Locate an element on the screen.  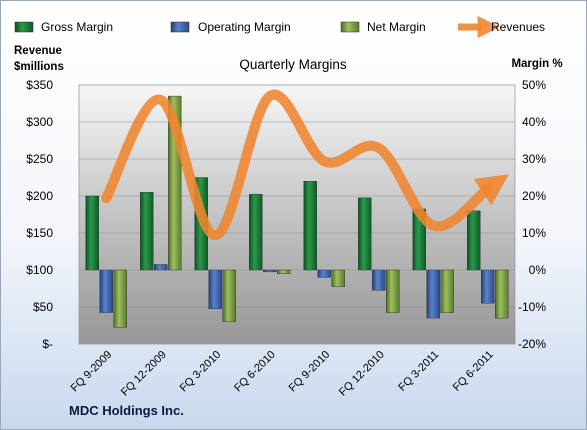
legend-swatch-operating-margin is located at coordinates (180, 27).